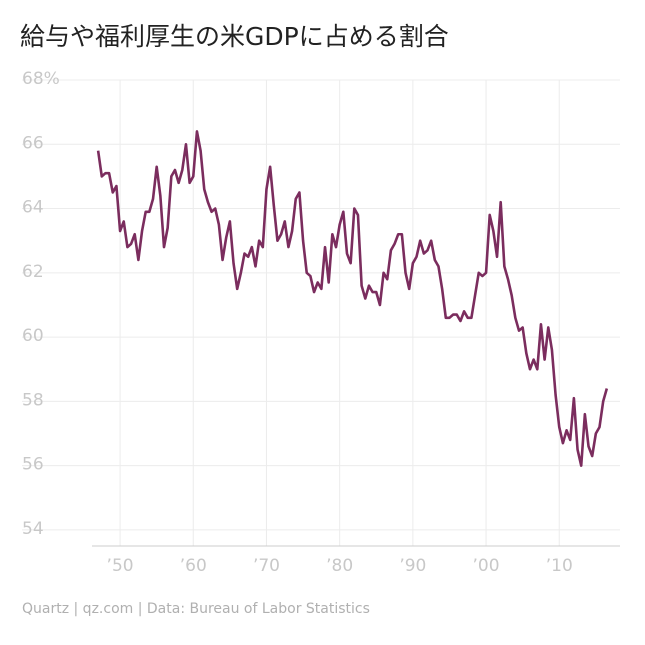 Image resolution: width=645 pixels, height=645 pixels. What do you see at coordinates (486, 566) in the screenshot?
I see `x-tick-label: ’00` at bounding box center [486, 566].